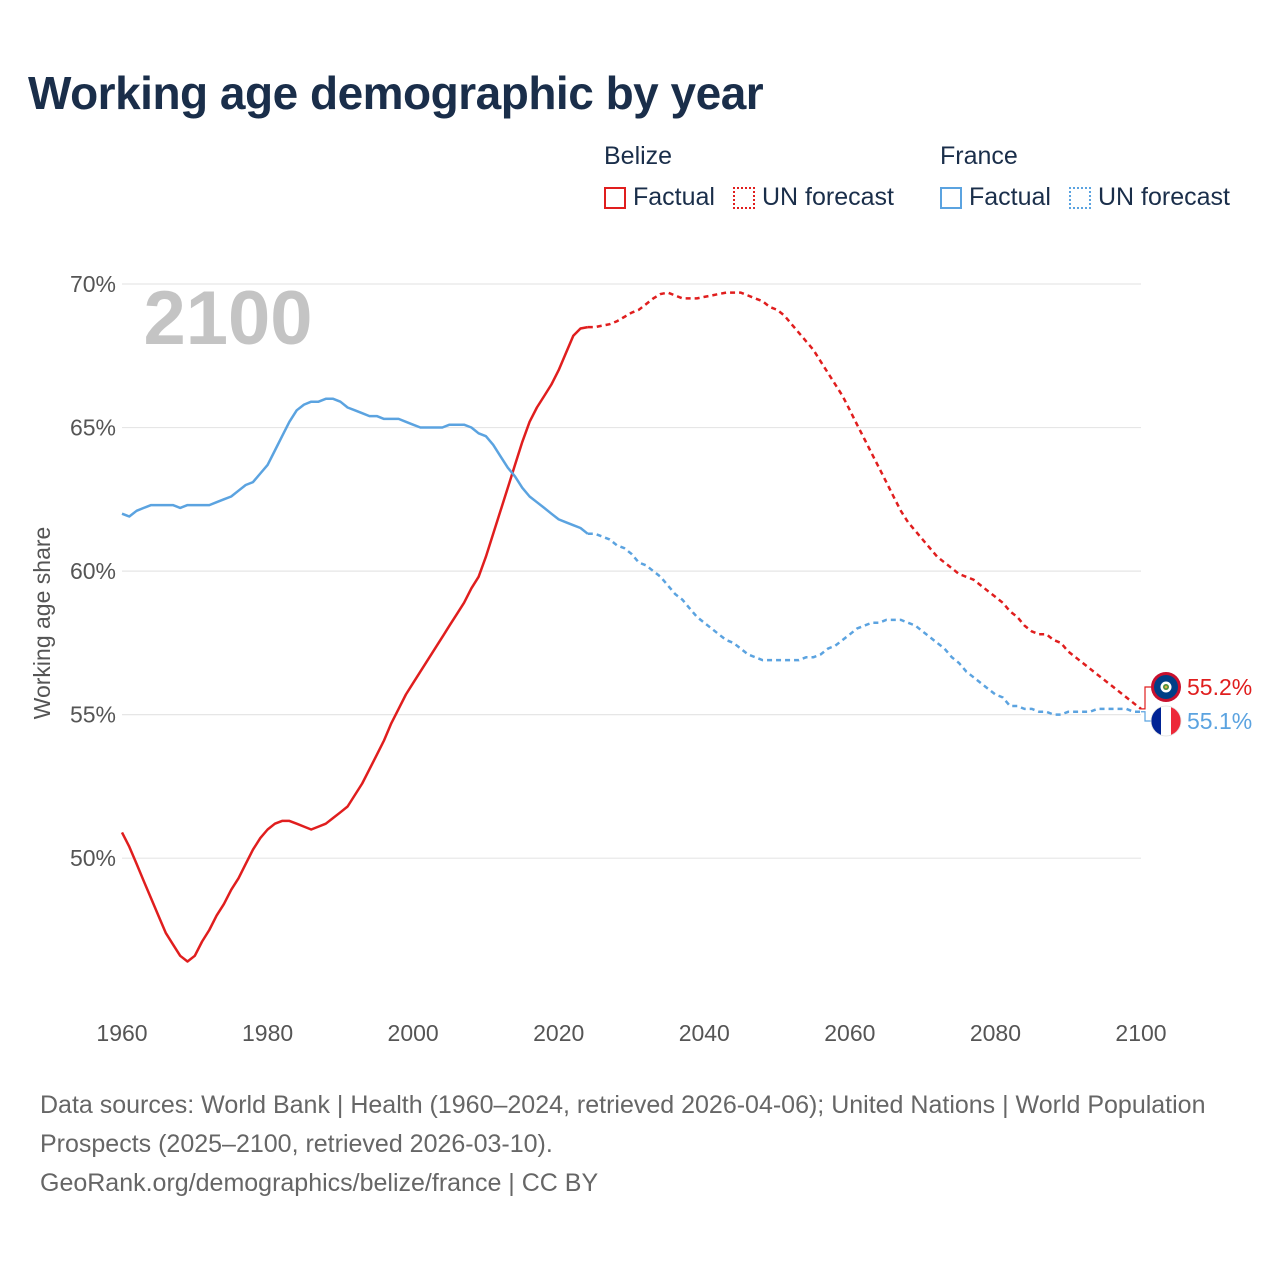 This screenshot has height=1280, width=1280. Describe the element at coordinates (93, 715) in the screenshot. I see `y-tick-label: 55%` at that location.